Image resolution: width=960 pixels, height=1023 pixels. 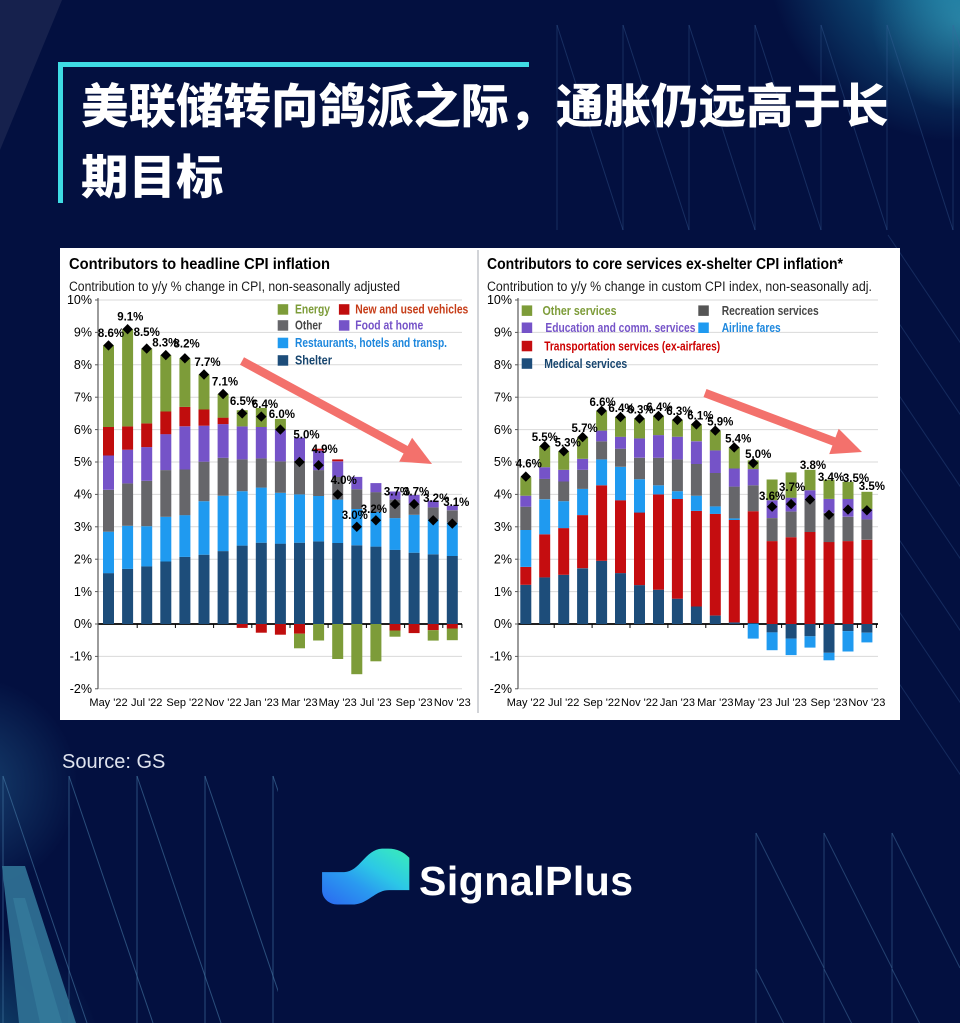 I want to click on svg-text: 9.1%, so click(x=130, y=318).